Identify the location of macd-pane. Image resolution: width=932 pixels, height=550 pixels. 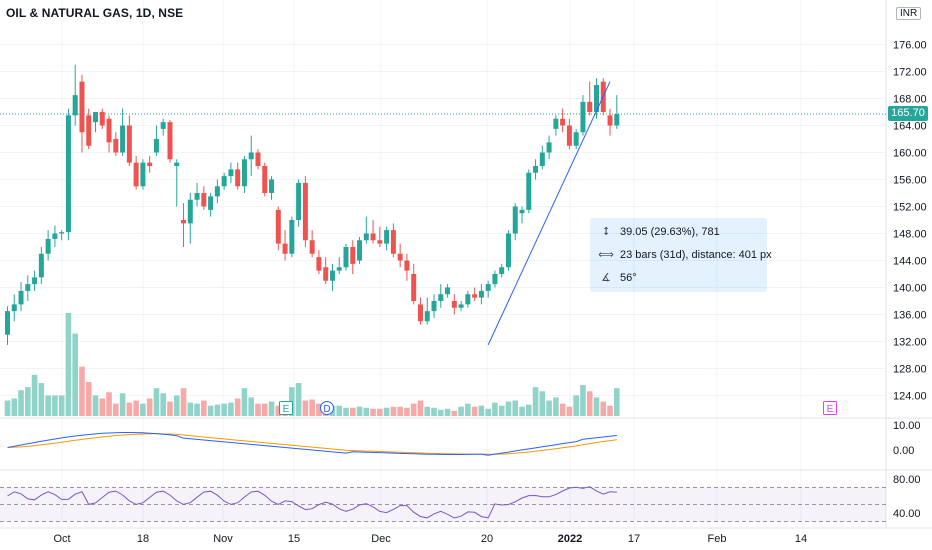
(312, 444).